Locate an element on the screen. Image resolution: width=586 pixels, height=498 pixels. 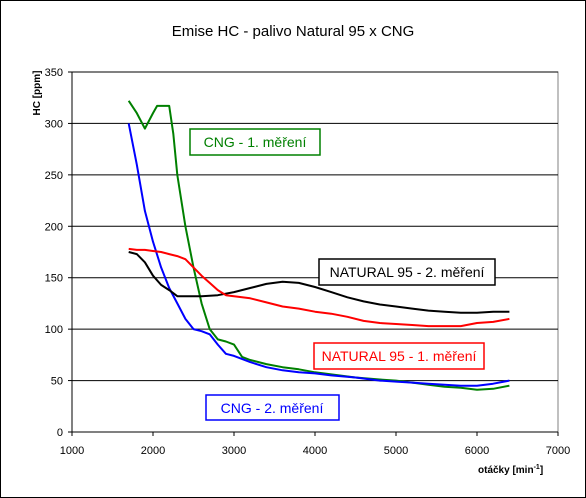
y-tick-label: 250 is located at coordinates (54, 176).